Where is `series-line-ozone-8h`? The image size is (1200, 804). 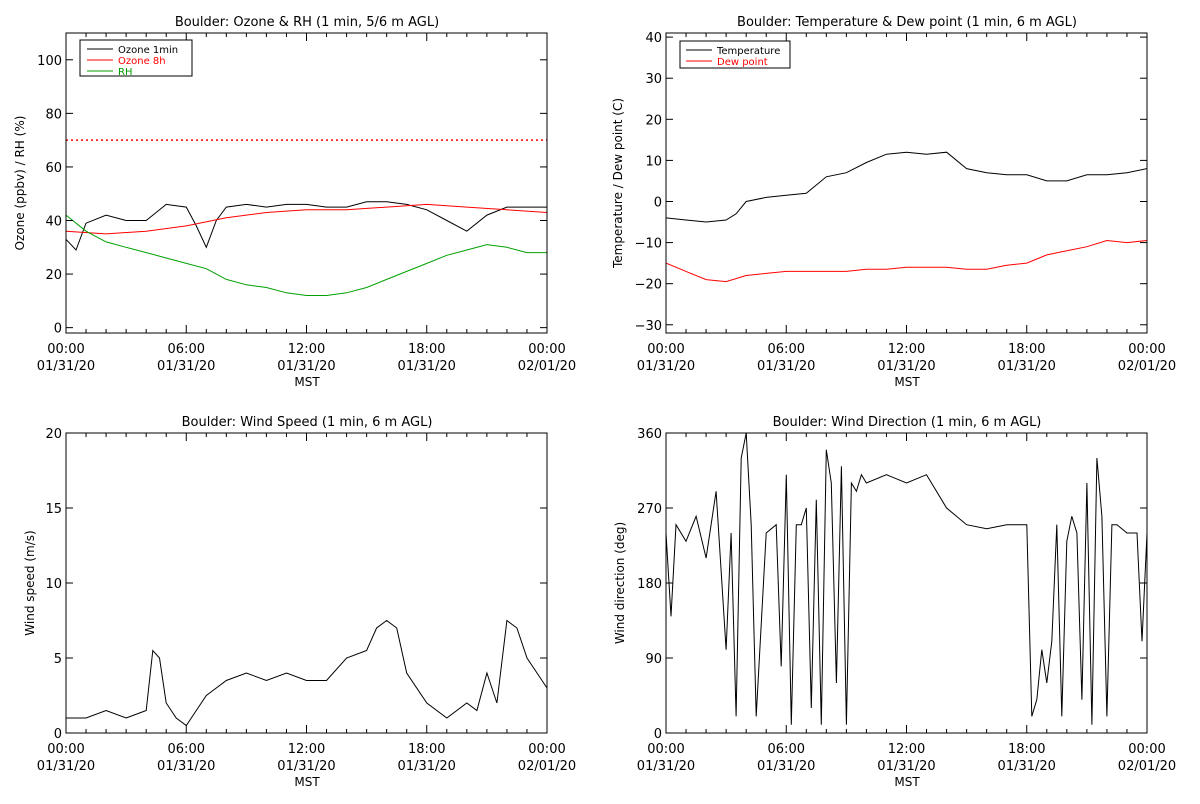 series-line-ozone-8h is located at coordinates (306, 219).